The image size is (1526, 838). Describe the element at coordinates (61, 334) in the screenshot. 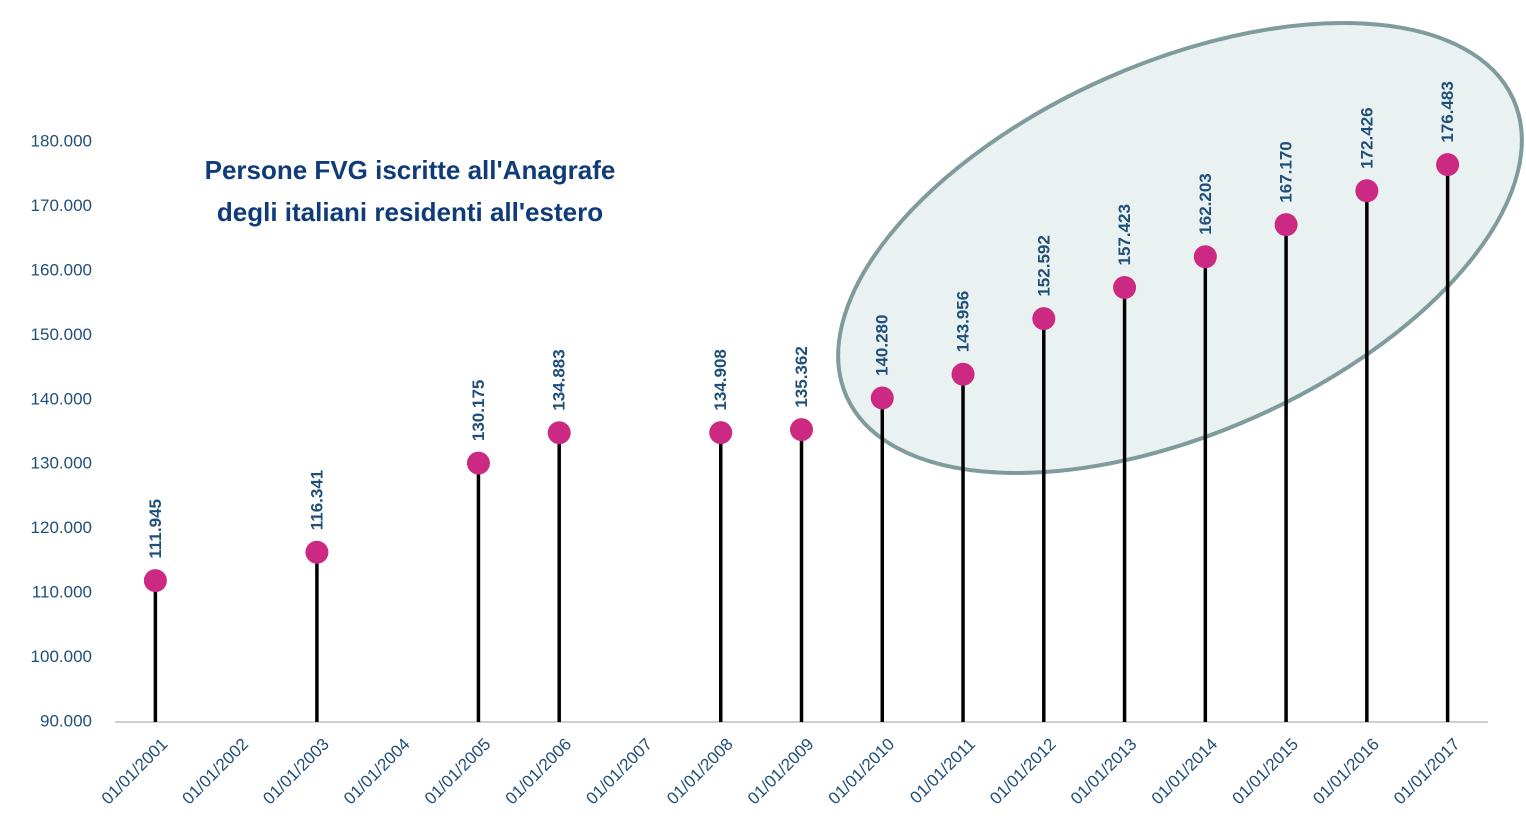

I see `y-tick-label: 150.000` at that location.